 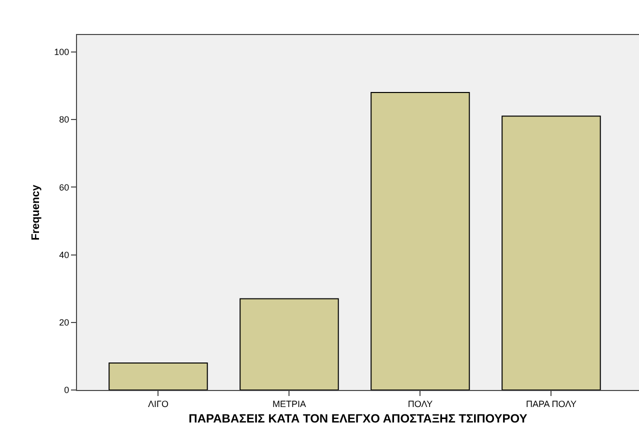 I want to click on x-axis-title: ΠΑΡΑΒΑΣΕΙΣ ΚΑΤΑ ΤΟΝ ΕΛΕΓΧΟ ΑΠΟΣΤΑΞΗΣ ΤΣΙΠΟΥΡΟΥ, so click(x=358, y=419).